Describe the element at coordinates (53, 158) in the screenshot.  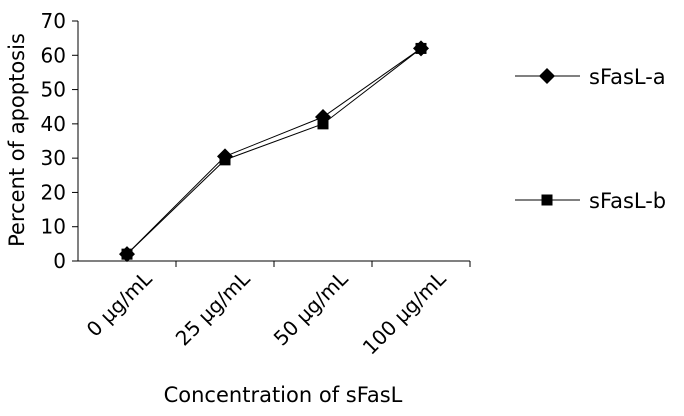
I see `y-tick-label: 30` at that location.